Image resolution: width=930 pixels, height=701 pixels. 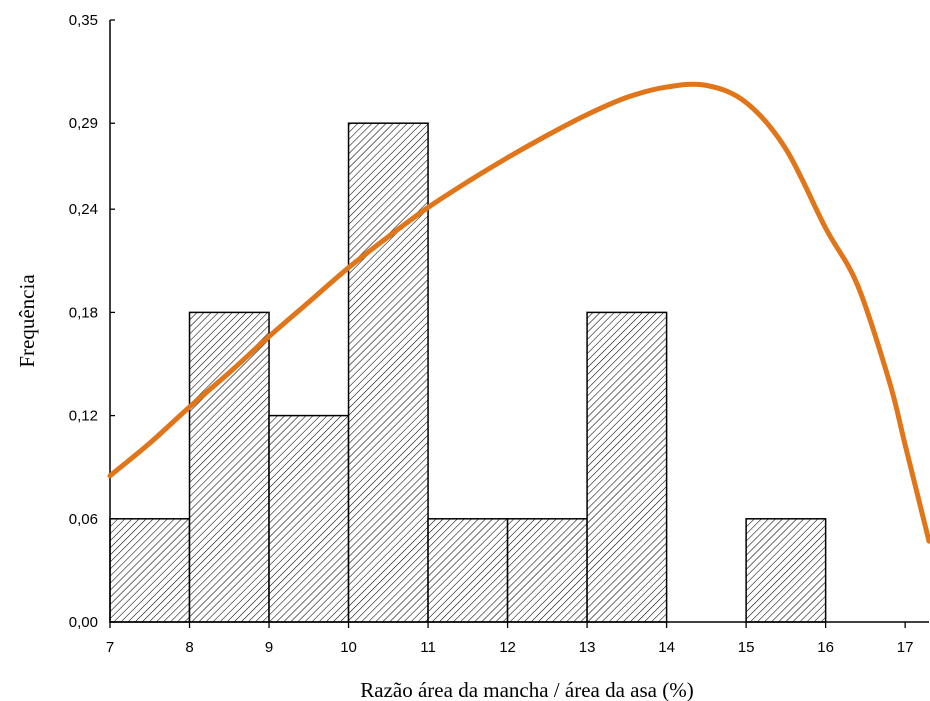 What do you see at coordinates (83, 416) in the screenshot?
I see `y-tick-label: 0,12` at bounding box center [83, 416].